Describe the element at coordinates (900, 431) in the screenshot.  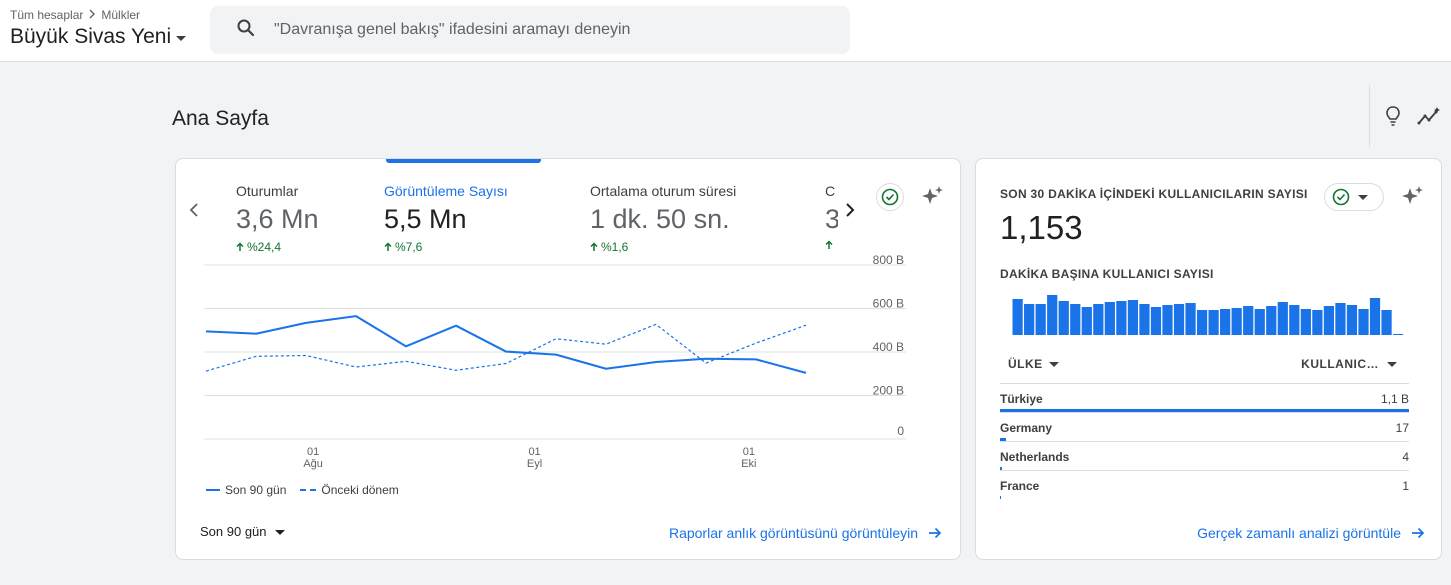
I see `y-tick-label: 0` at that location.